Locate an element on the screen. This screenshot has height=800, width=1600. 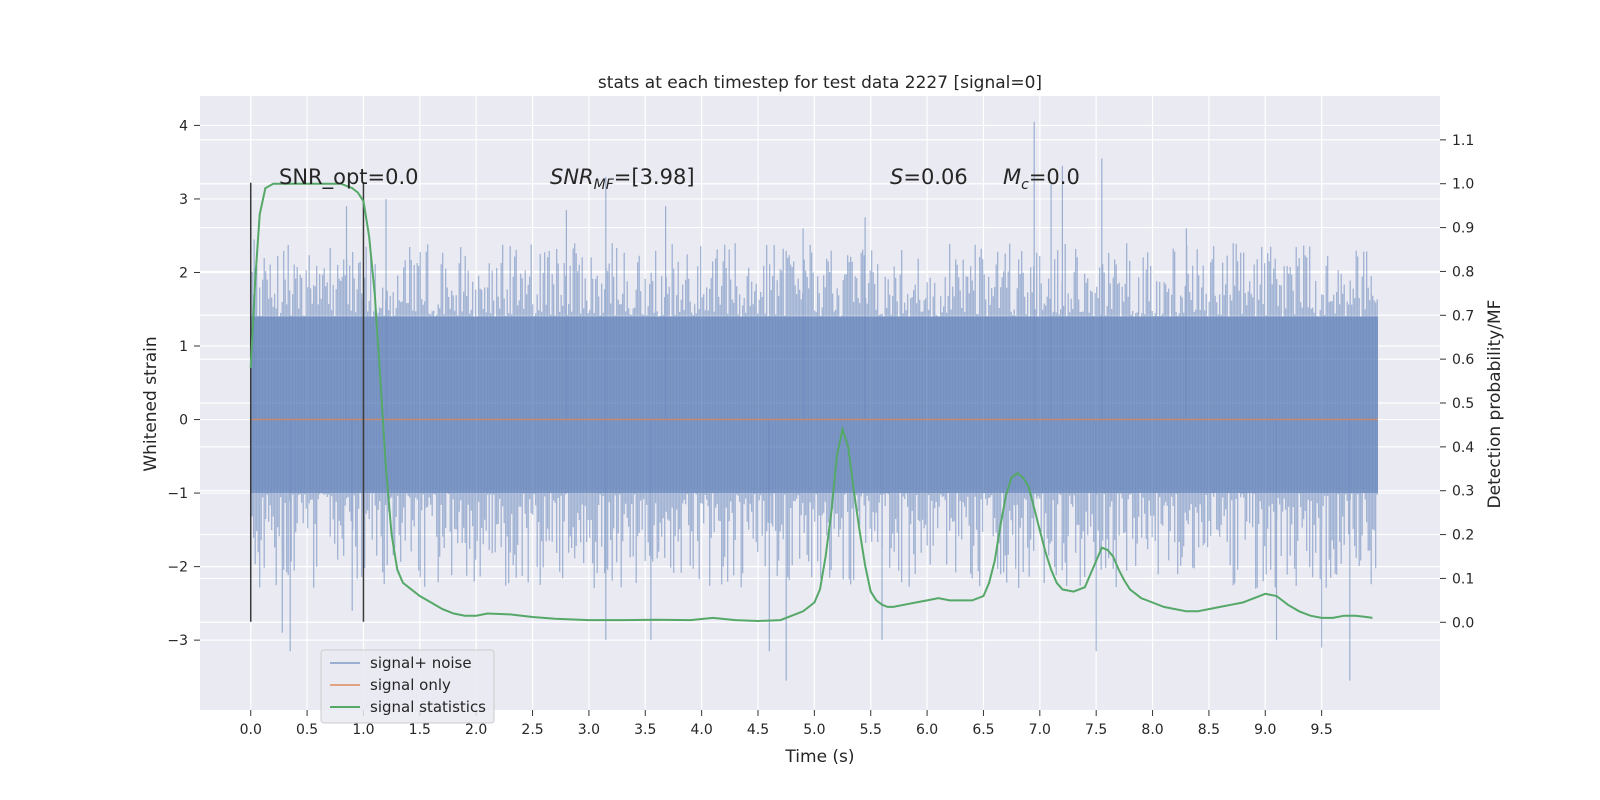
y-right-tick-label-3: 0.3 is located at coordinates (1463, 492).